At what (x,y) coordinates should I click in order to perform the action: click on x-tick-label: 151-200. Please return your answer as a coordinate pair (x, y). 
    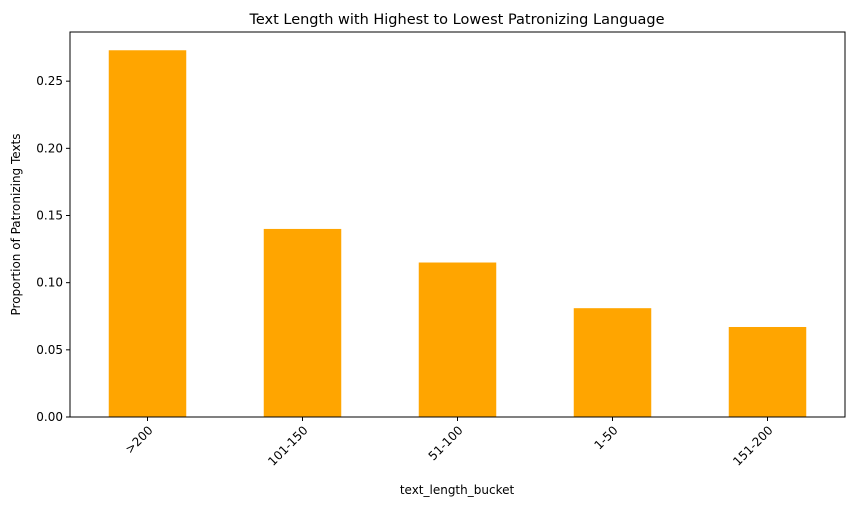
    Looking at the image, I should click on (752, 445).